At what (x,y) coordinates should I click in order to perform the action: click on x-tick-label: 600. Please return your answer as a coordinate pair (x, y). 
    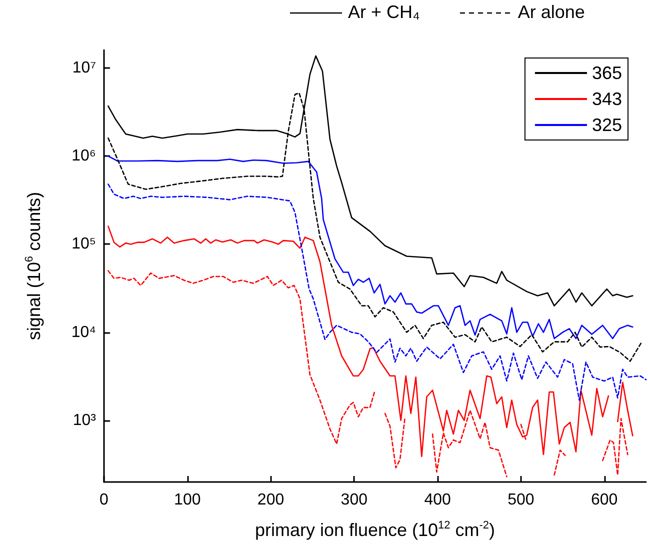
    Looking at the image, I should click on (604, 500).